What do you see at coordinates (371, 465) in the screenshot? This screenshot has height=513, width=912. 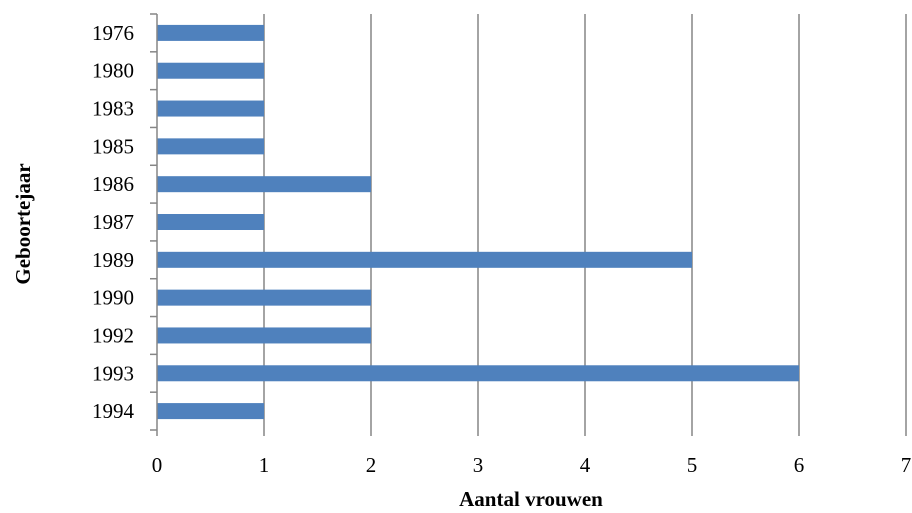 I see `x-tick-label: 2` at bounding box center [371, 465].